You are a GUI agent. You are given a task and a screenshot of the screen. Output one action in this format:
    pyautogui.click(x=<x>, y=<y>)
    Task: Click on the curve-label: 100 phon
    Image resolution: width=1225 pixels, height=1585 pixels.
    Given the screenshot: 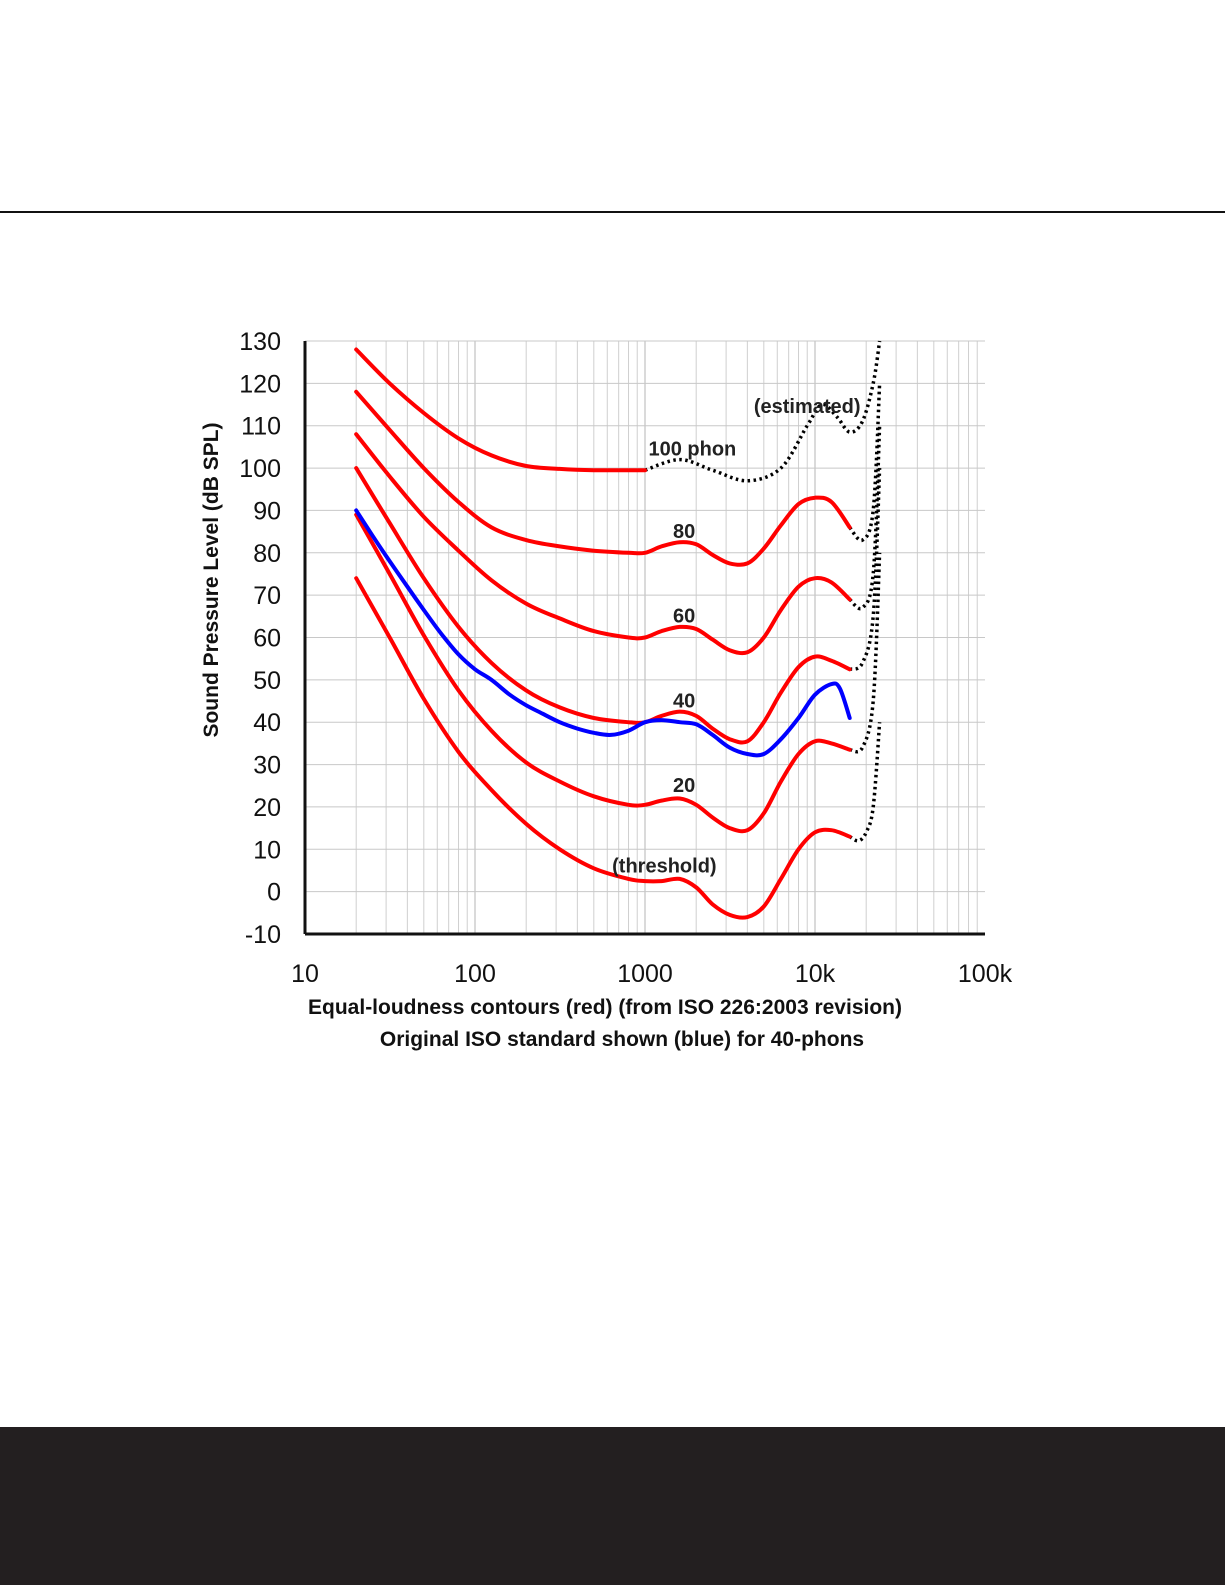 What is the action you would take?
    pyautogui.click(x=692, y=449)
    